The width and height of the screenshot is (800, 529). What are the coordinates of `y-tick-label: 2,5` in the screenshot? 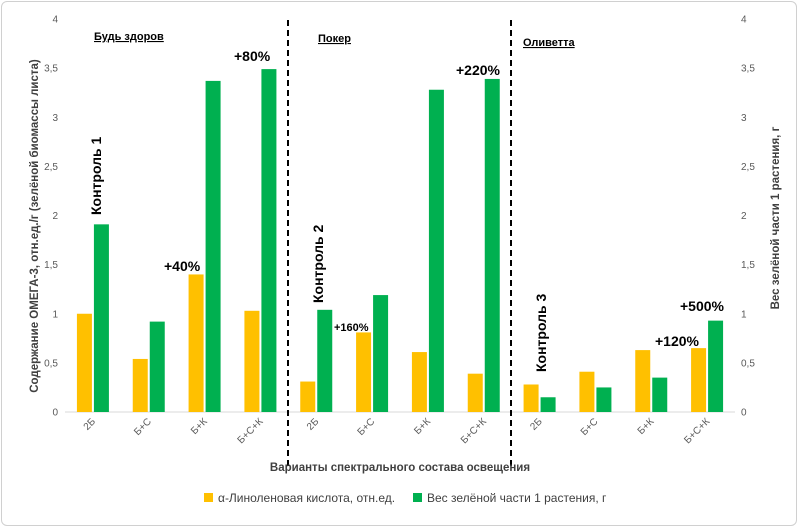 It's located at (51, 167).